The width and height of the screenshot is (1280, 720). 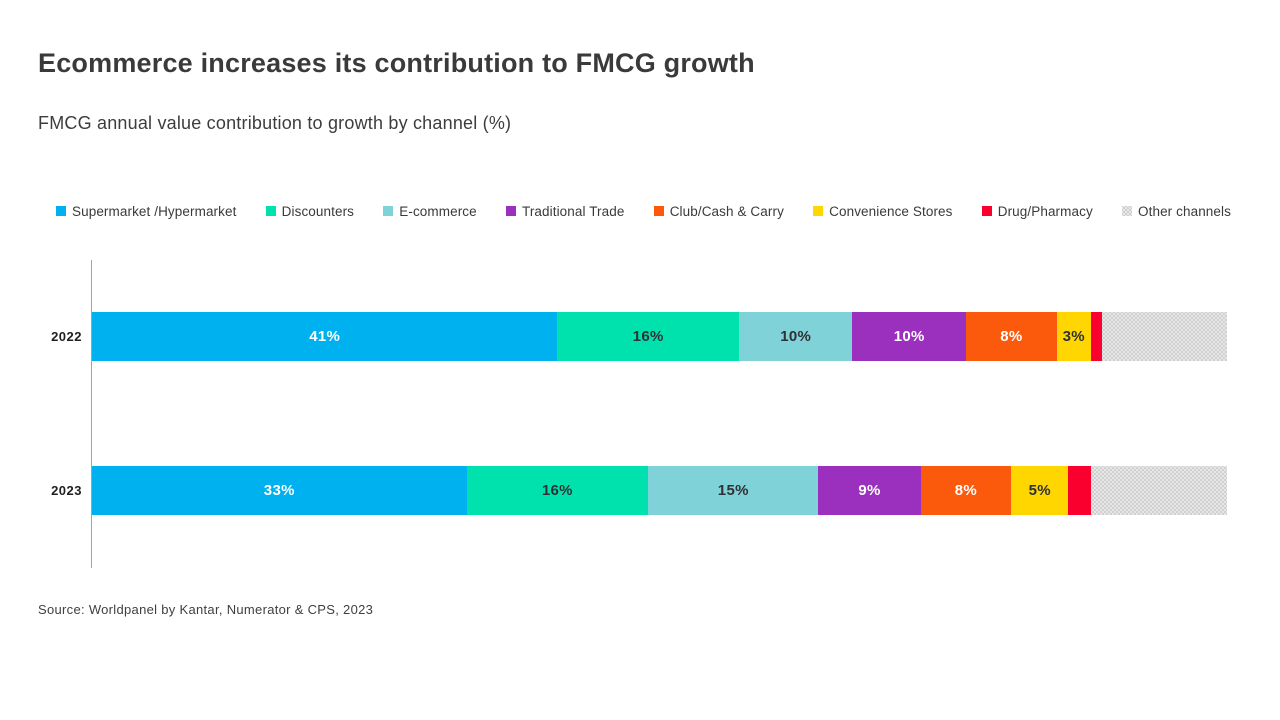 I want to click on bar-segment: 41%, so click(x=325, y=336).